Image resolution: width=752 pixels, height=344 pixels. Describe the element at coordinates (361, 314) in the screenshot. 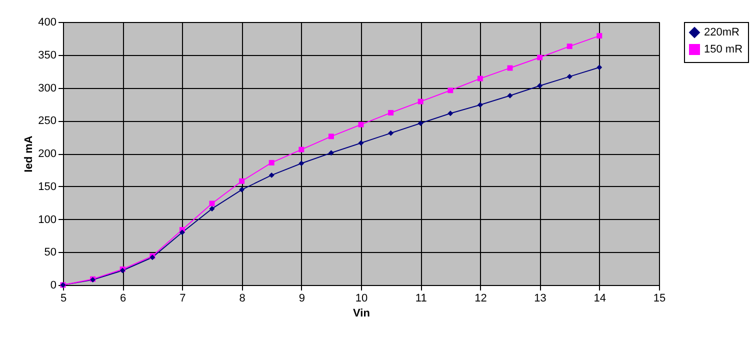

I see `x-axis-title: Vin` at that location.